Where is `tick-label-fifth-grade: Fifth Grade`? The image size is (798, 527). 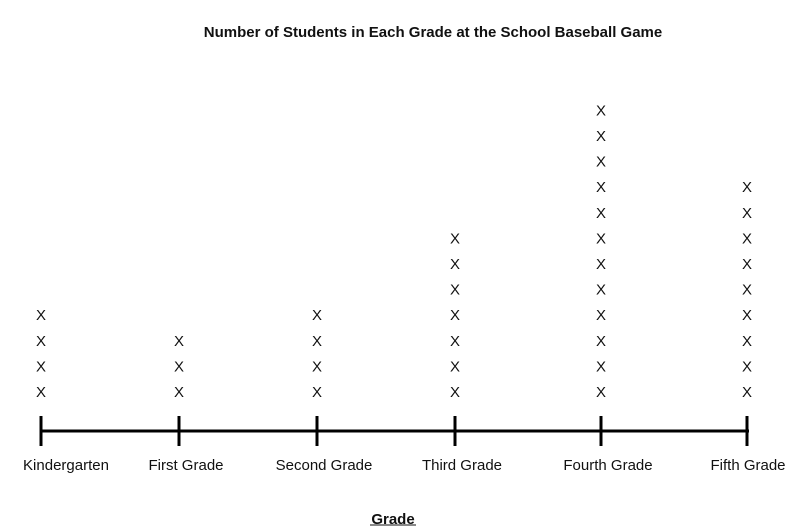
tick-label-fifth-grade: Fifth Grade is located at coordinates (747, 465).